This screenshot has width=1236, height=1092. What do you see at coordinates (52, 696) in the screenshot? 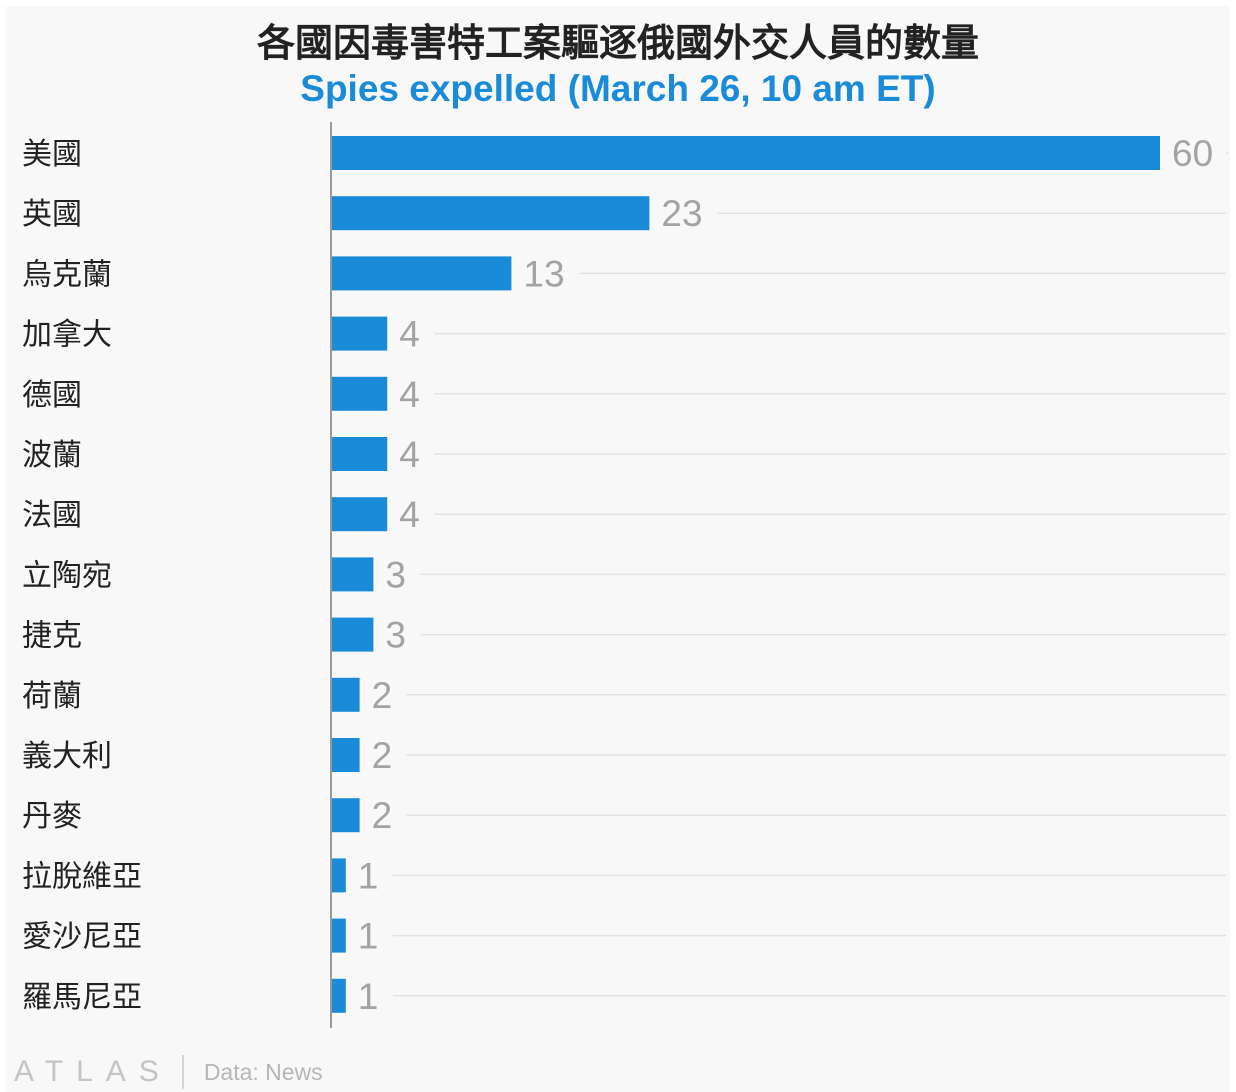
I see `category-label: 荷蘭` at bounding box center [52, 696].